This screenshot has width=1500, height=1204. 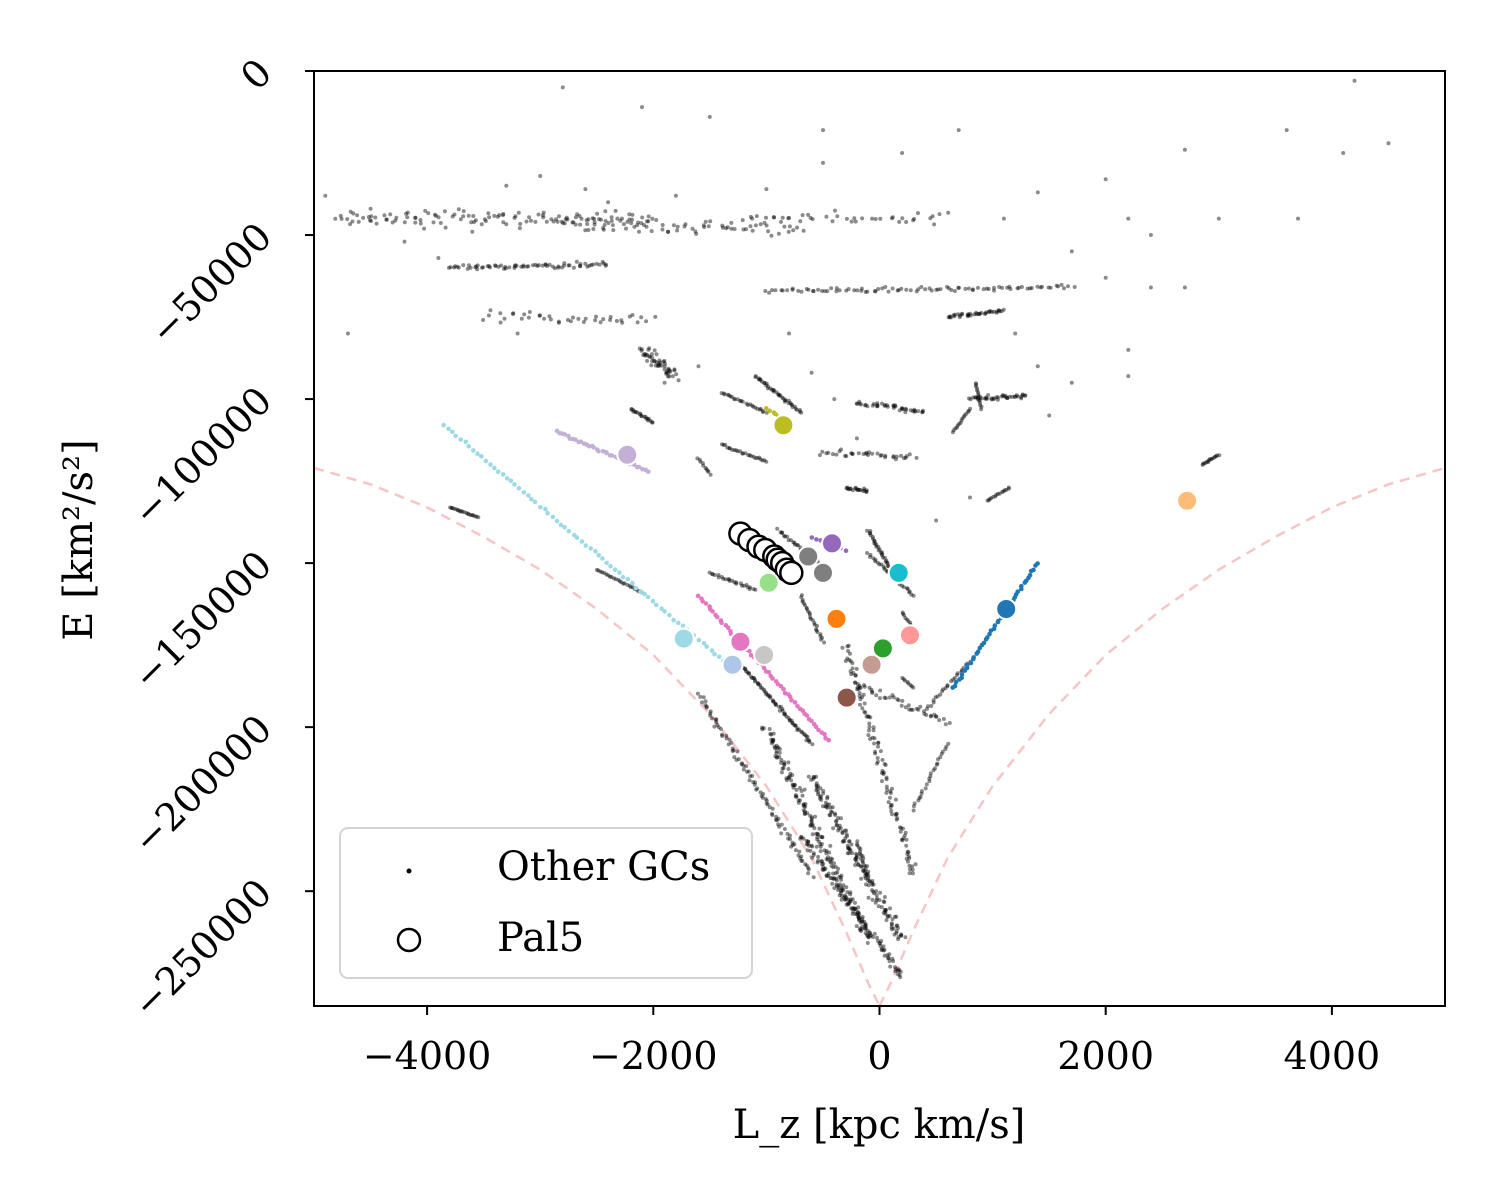 I want to click on stream-point-blue, so click(x=1033, y=570).